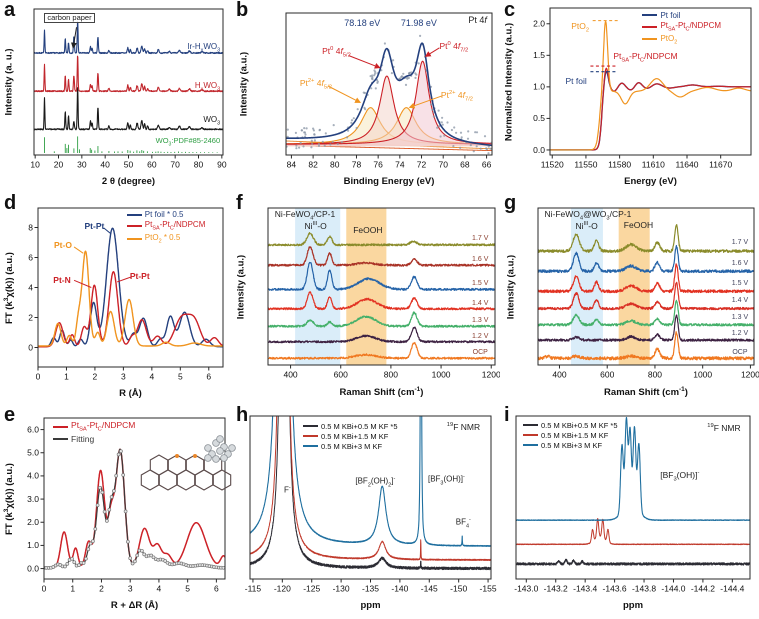 This screenshot has width=759, height=619. What do you see at coordinates (480, 303) in the screenshot?
I see `f-annotation-6: 1.4 V` at bounding box center [480, 303].